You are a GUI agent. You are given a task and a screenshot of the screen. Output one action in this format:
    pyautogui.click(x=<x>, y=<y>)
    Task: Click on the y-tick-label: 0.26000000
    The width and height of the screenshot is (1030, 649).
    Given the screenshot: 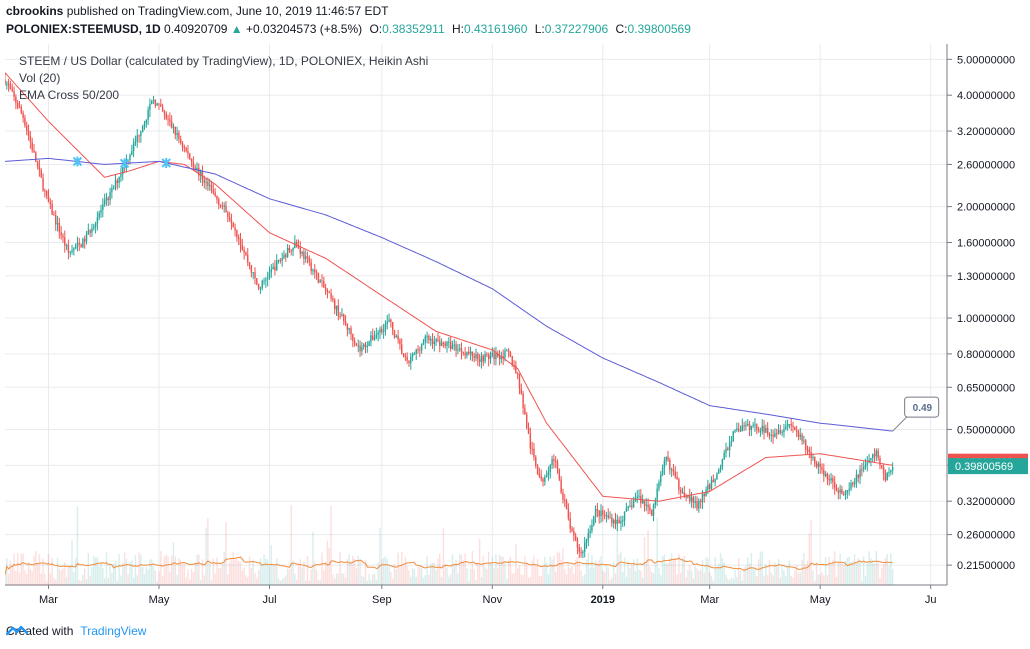 What is the action you would take?
    pyautogui.click(x=986, y=536)
    